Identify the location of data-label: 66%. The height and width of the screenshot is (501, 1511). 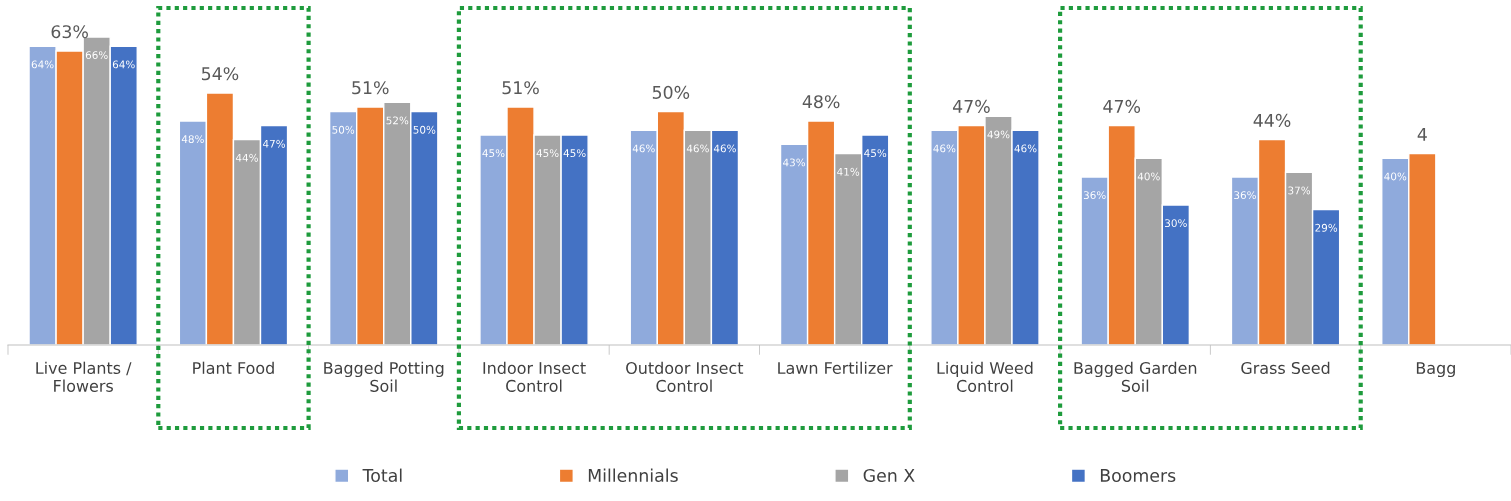
(96, 55).